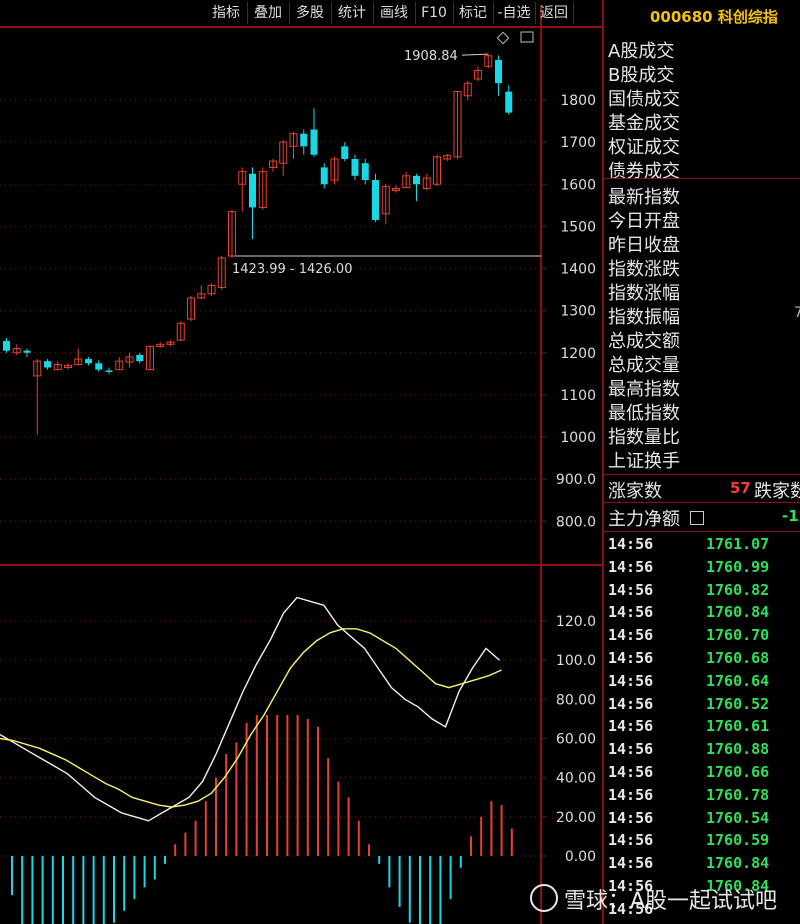 The width and height of the screenshot is (800, 924). Describe the element at coordinates (576, 700) in the screenshot. I see `macd-axis-label: 80.00` at that location.